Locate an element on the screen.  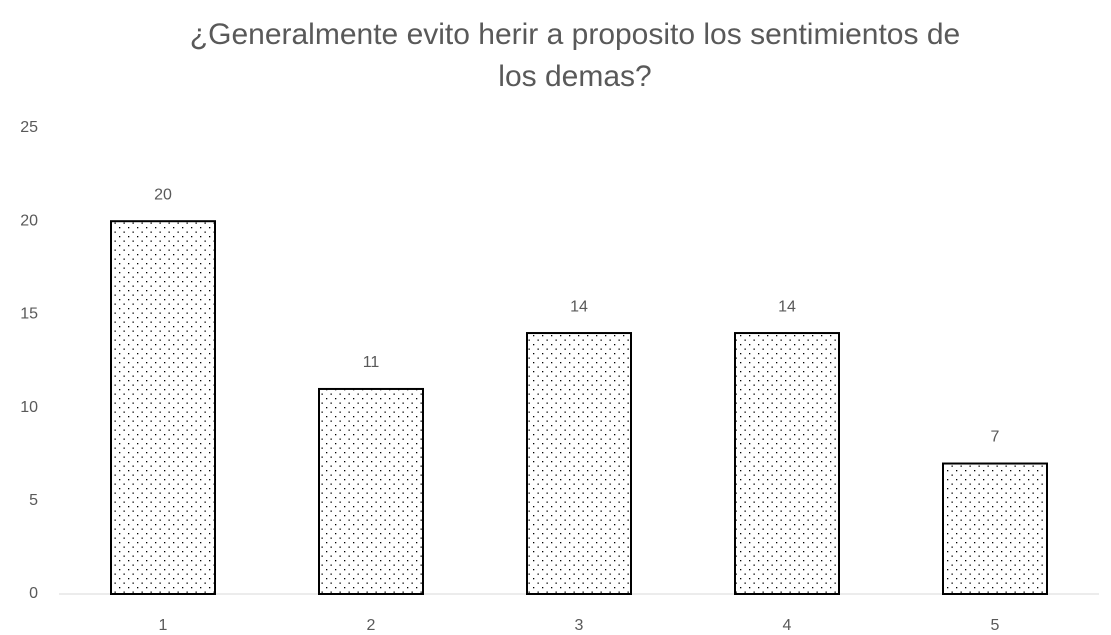
y-tick-label: 25 is located at coordinates (29, 127).